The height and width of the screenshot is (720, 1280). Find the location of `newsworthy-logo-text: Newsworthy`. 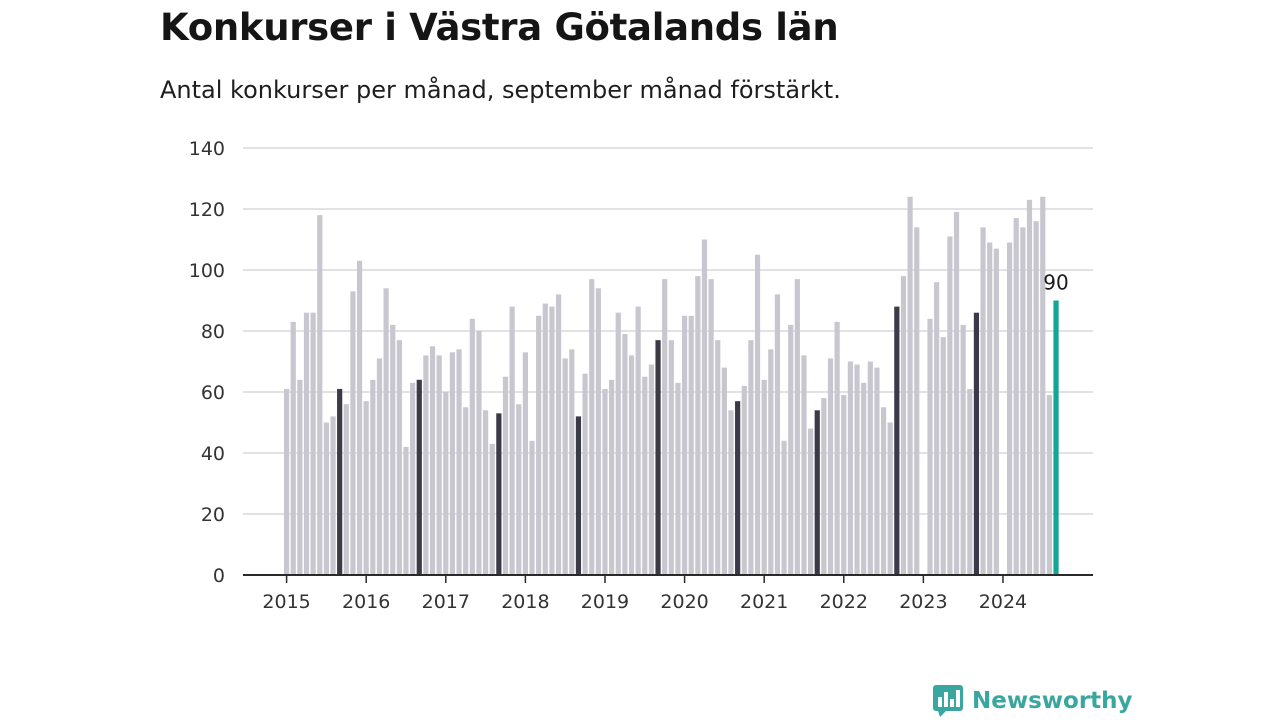

newsworthy-logo-text: Newsworthy is located at coordinates (1052, 701).